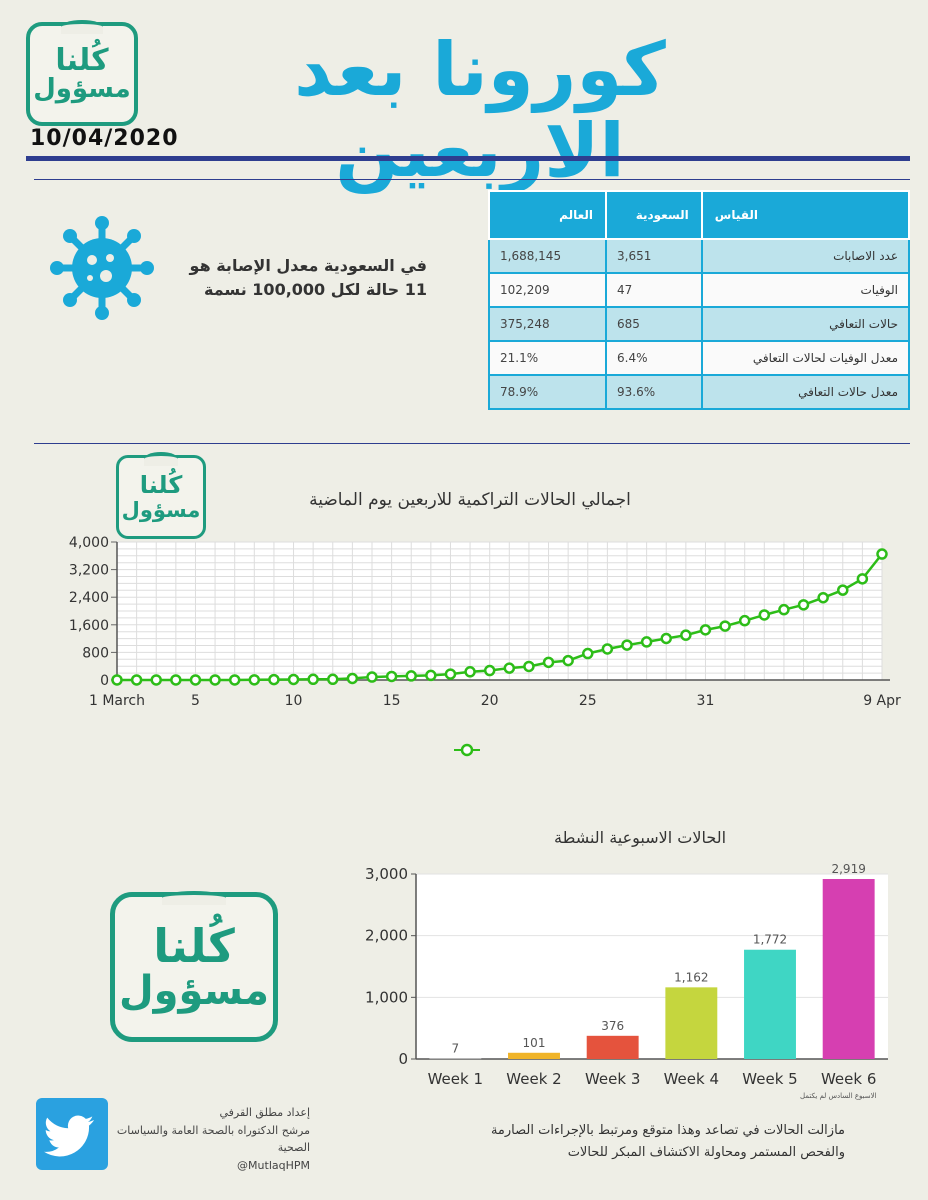 The image size is (928, 1200). Describe the element at coordinates (691, 1079) in the screenshot. I see `x-tick-label: Week 4` at that location.